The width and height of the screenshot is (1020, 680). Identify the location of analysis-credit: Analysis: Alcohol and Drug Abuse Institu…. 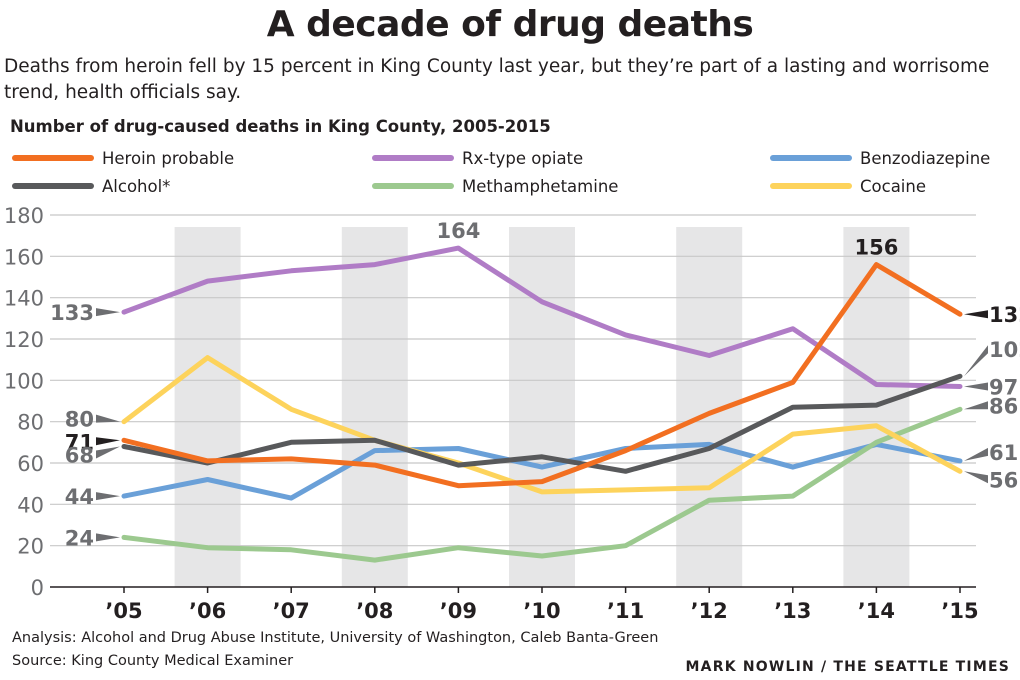
(335, 638).